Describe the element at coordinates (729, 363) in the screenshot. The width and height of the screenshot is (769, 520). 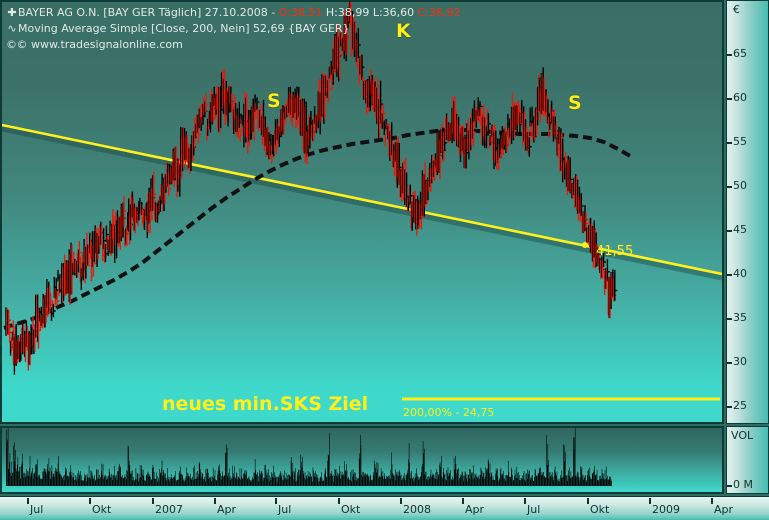
I see `price-tick-mark` at that location.